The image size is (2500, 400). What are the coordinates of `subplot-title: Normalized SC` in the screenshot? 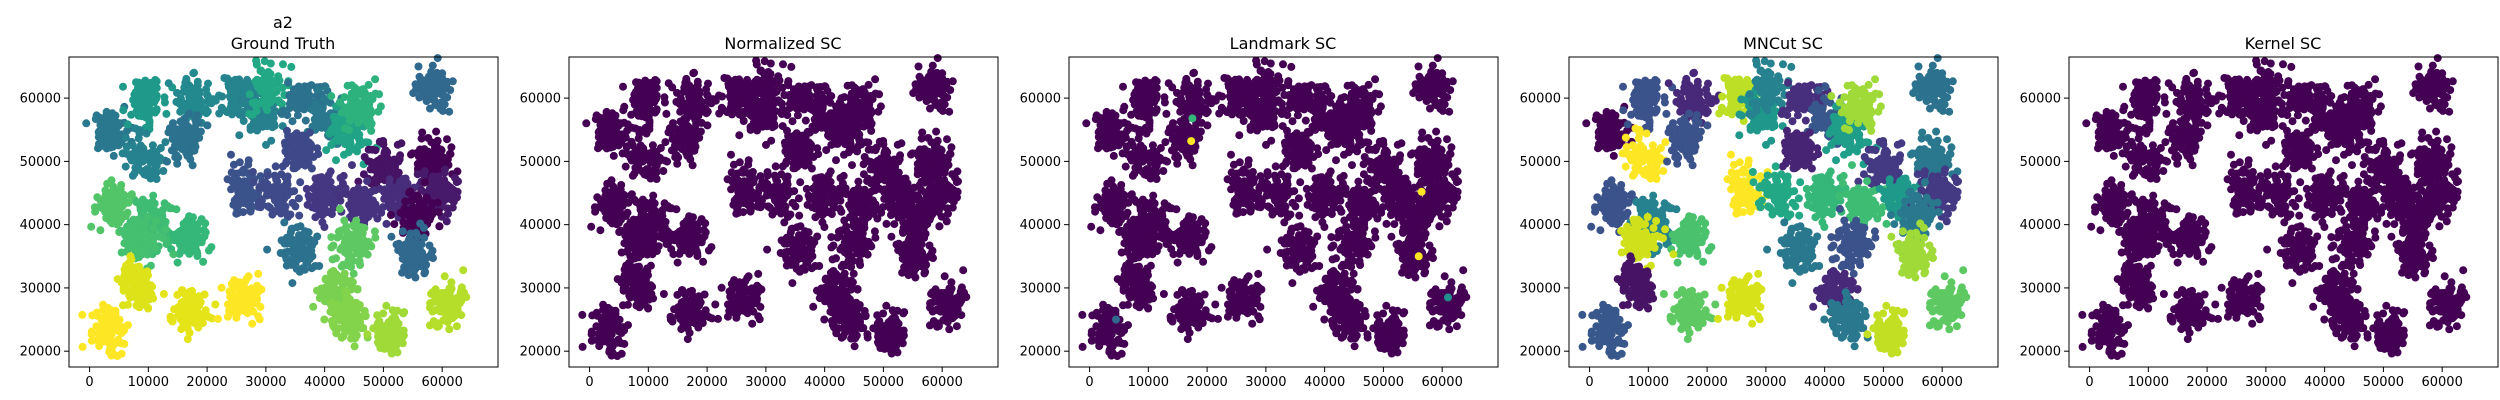 It's located at (782, 43).